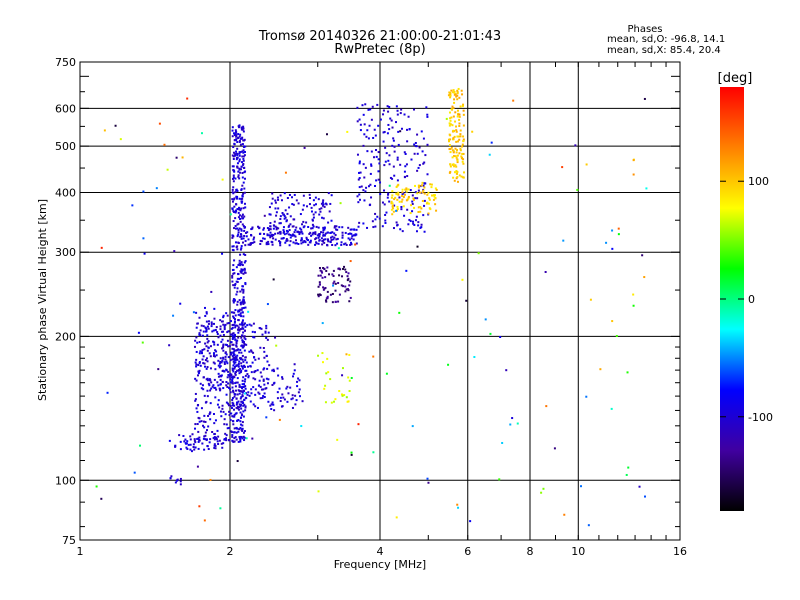  Describe the element at coordinates (680, 551) in the screenshot. I see `x-tick-label: 16` at that location.